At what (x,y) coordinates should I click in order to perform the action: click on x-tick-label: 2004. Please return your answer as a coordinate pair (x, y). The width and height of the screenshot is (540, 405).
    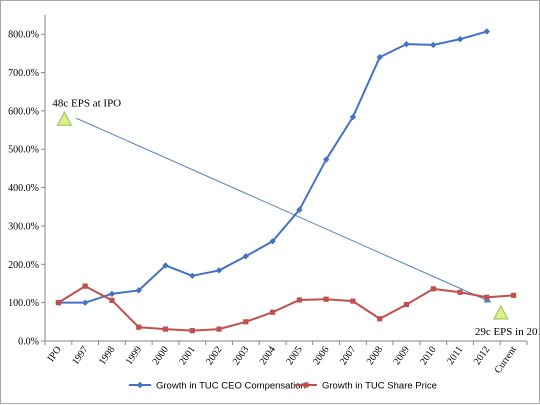
    Looking at the image, I should click on (268, 355).